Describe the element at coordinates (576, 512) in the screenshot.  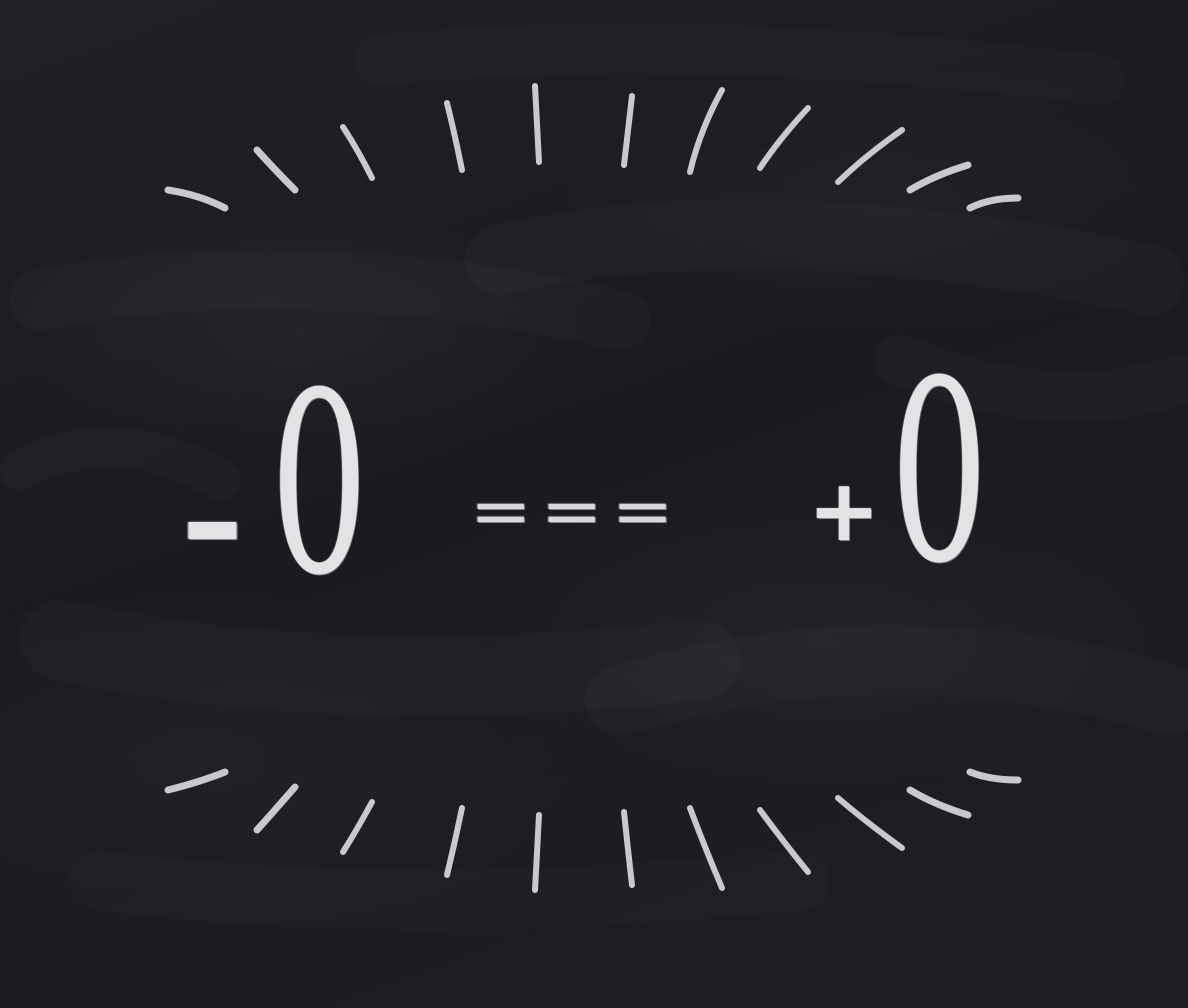
I see `strict-equality-operator: ===` at that location.